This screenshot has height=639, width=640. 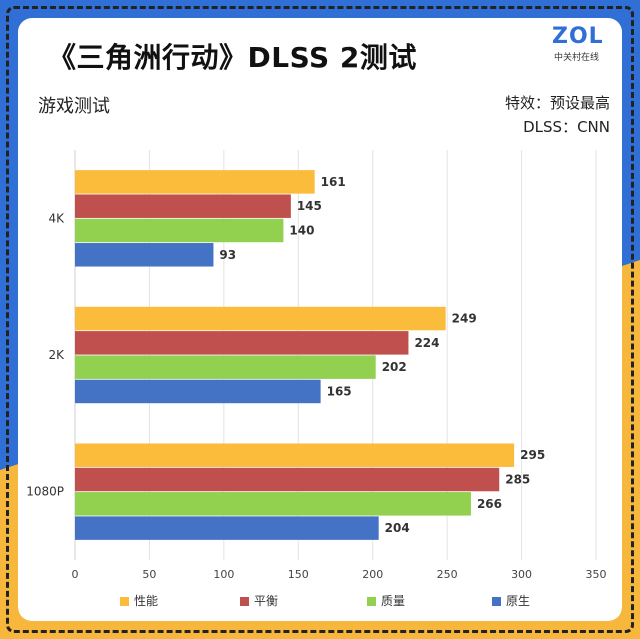 I want to click on data-label: 295, so click(x=532, y=455).